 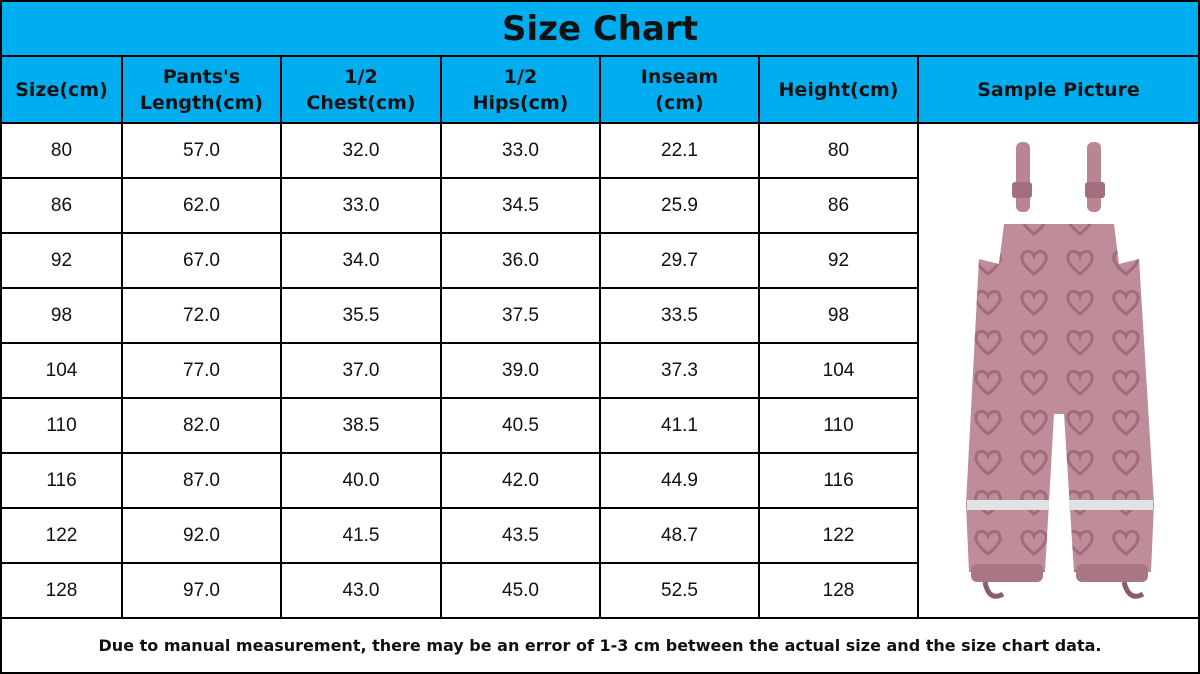 What do you see at coordinates (679, 205) in the screenshot?
I see `table-cell: 25.9` at bounding box center [679, 205].